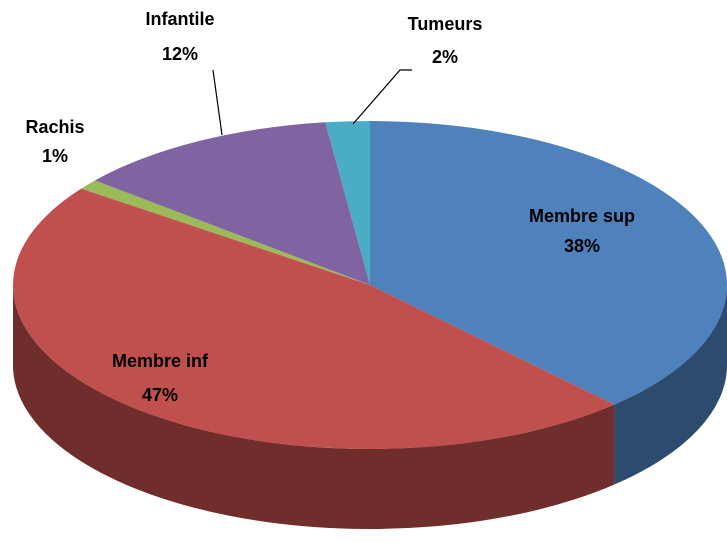 The image size is (727, 543). I want to click on value-label: 12%, so click(180, 54).